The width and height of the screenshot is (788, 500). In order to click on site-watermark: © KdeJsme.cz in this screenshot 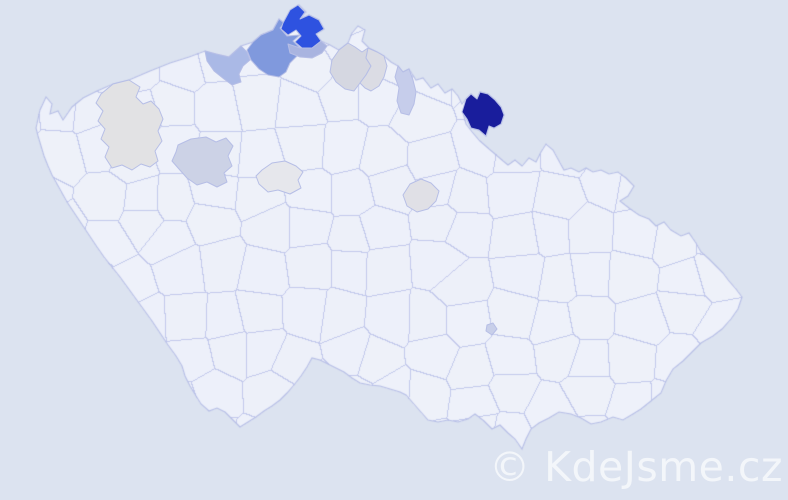, I will do `click(636, 467)`.